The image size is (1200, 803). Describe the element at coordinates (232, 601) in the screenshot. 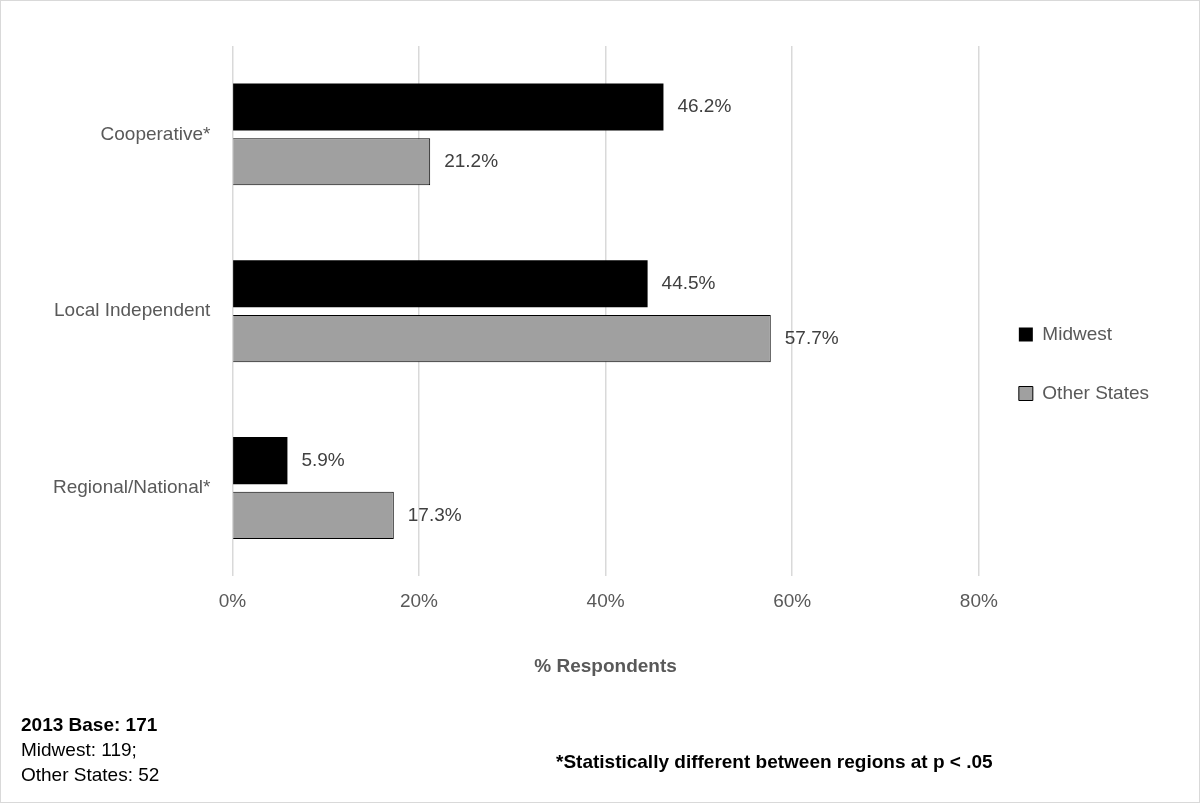

I see `x-tick-label: 0%` at that location.